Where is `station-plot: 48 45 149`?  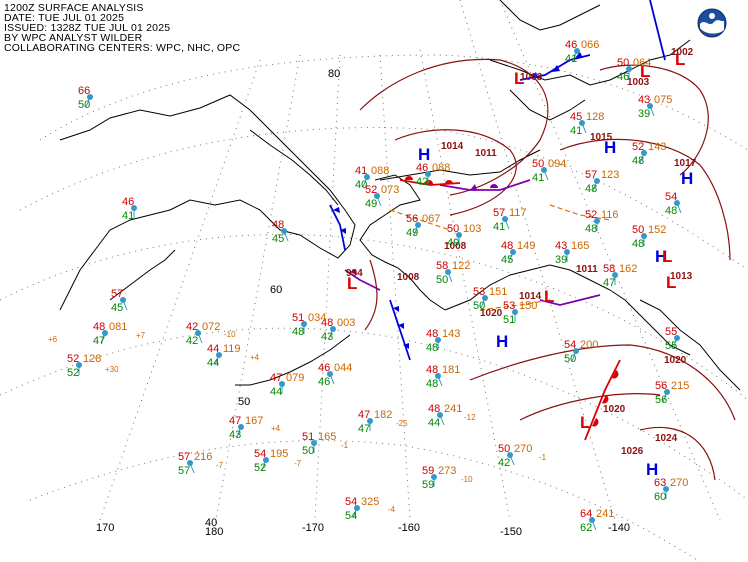 station-plot: 48 45 149 is located at coordinates (518, 253).